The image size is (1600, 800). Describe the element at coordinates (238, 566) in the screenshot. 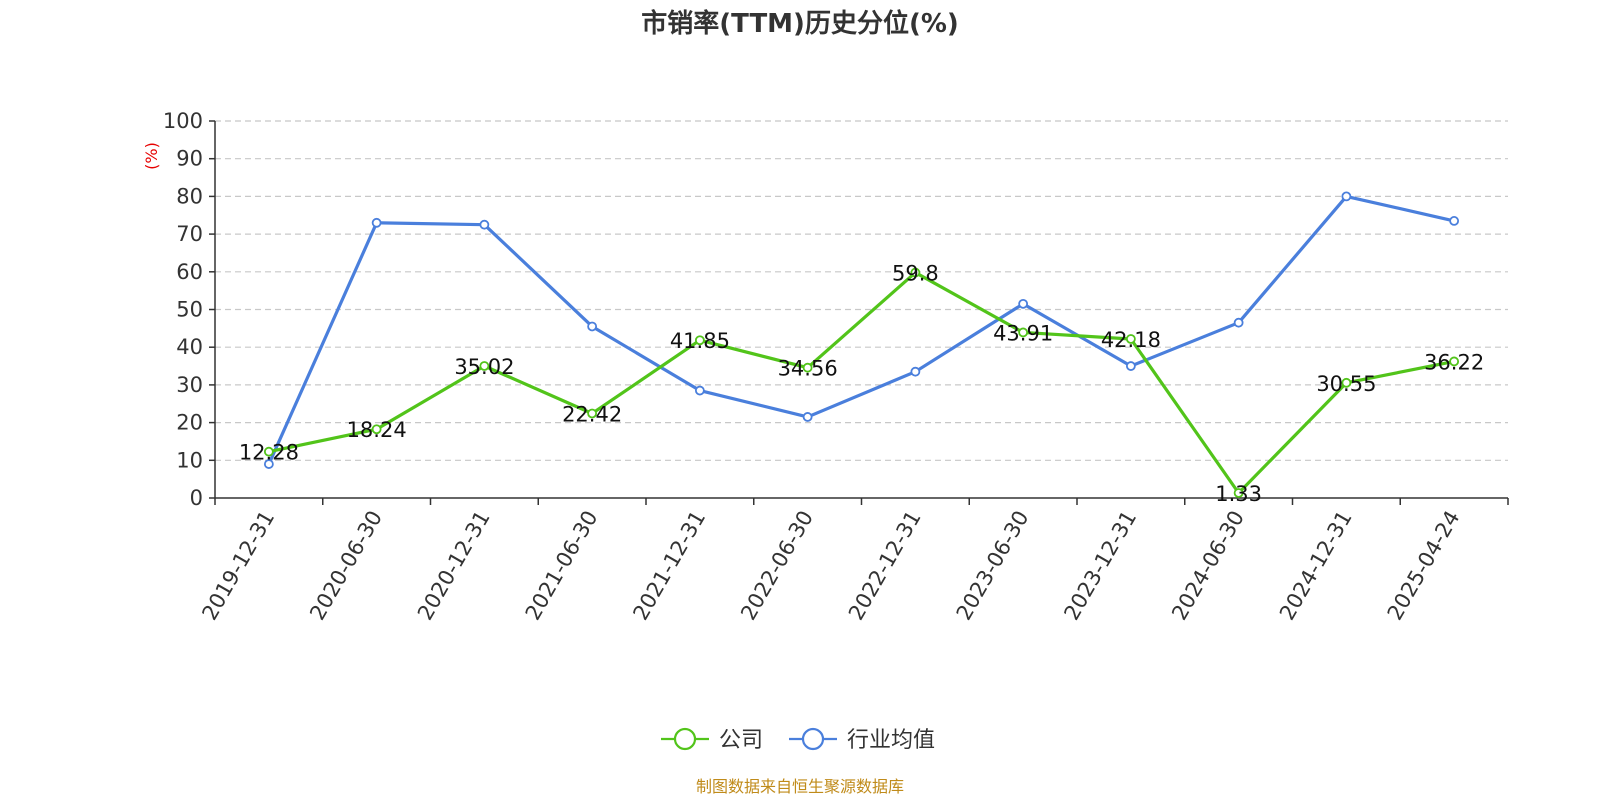

I see `x-tick-label: 2019-12-31` at that location.